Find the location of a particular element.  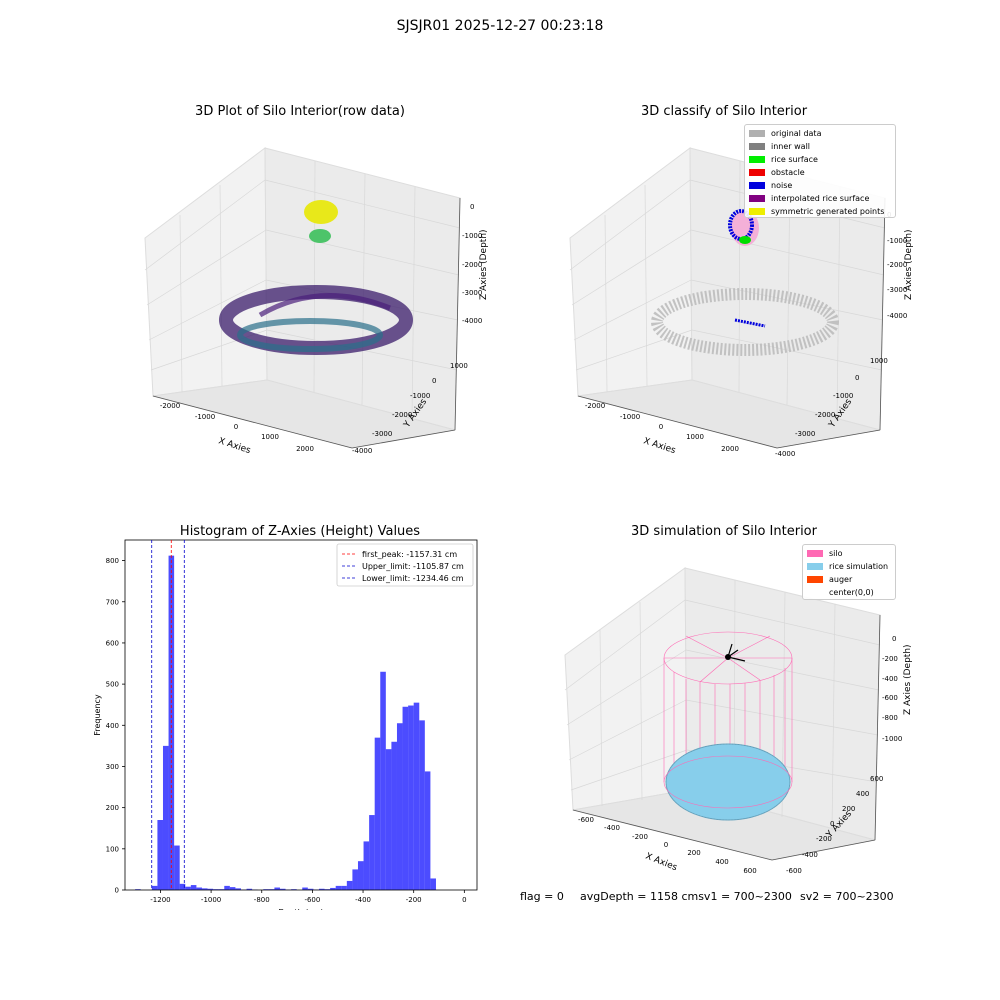

simulation-legend-item: auger is located at coordinates (849, 579).